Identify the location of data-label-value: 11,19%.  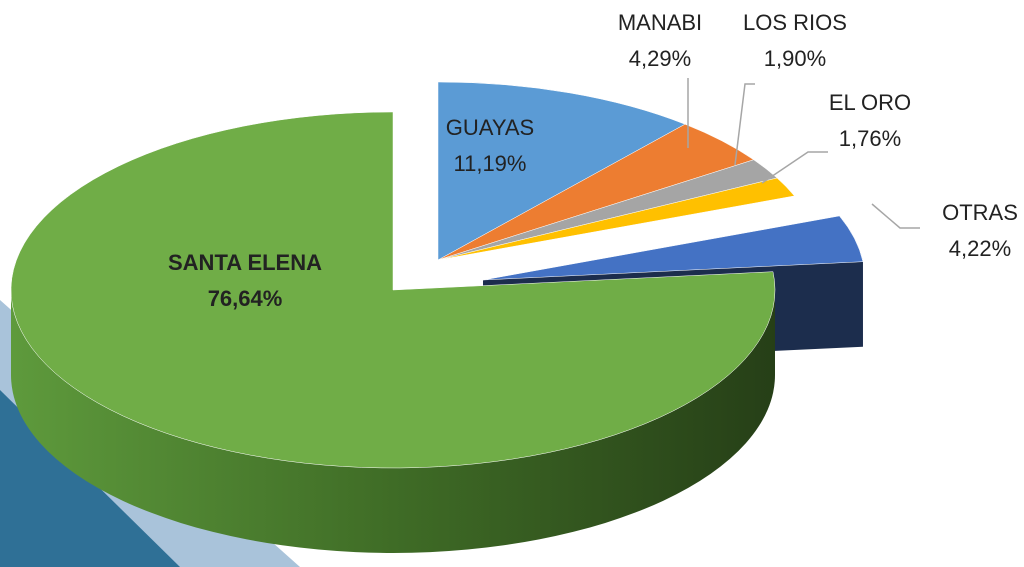
(490, 163).